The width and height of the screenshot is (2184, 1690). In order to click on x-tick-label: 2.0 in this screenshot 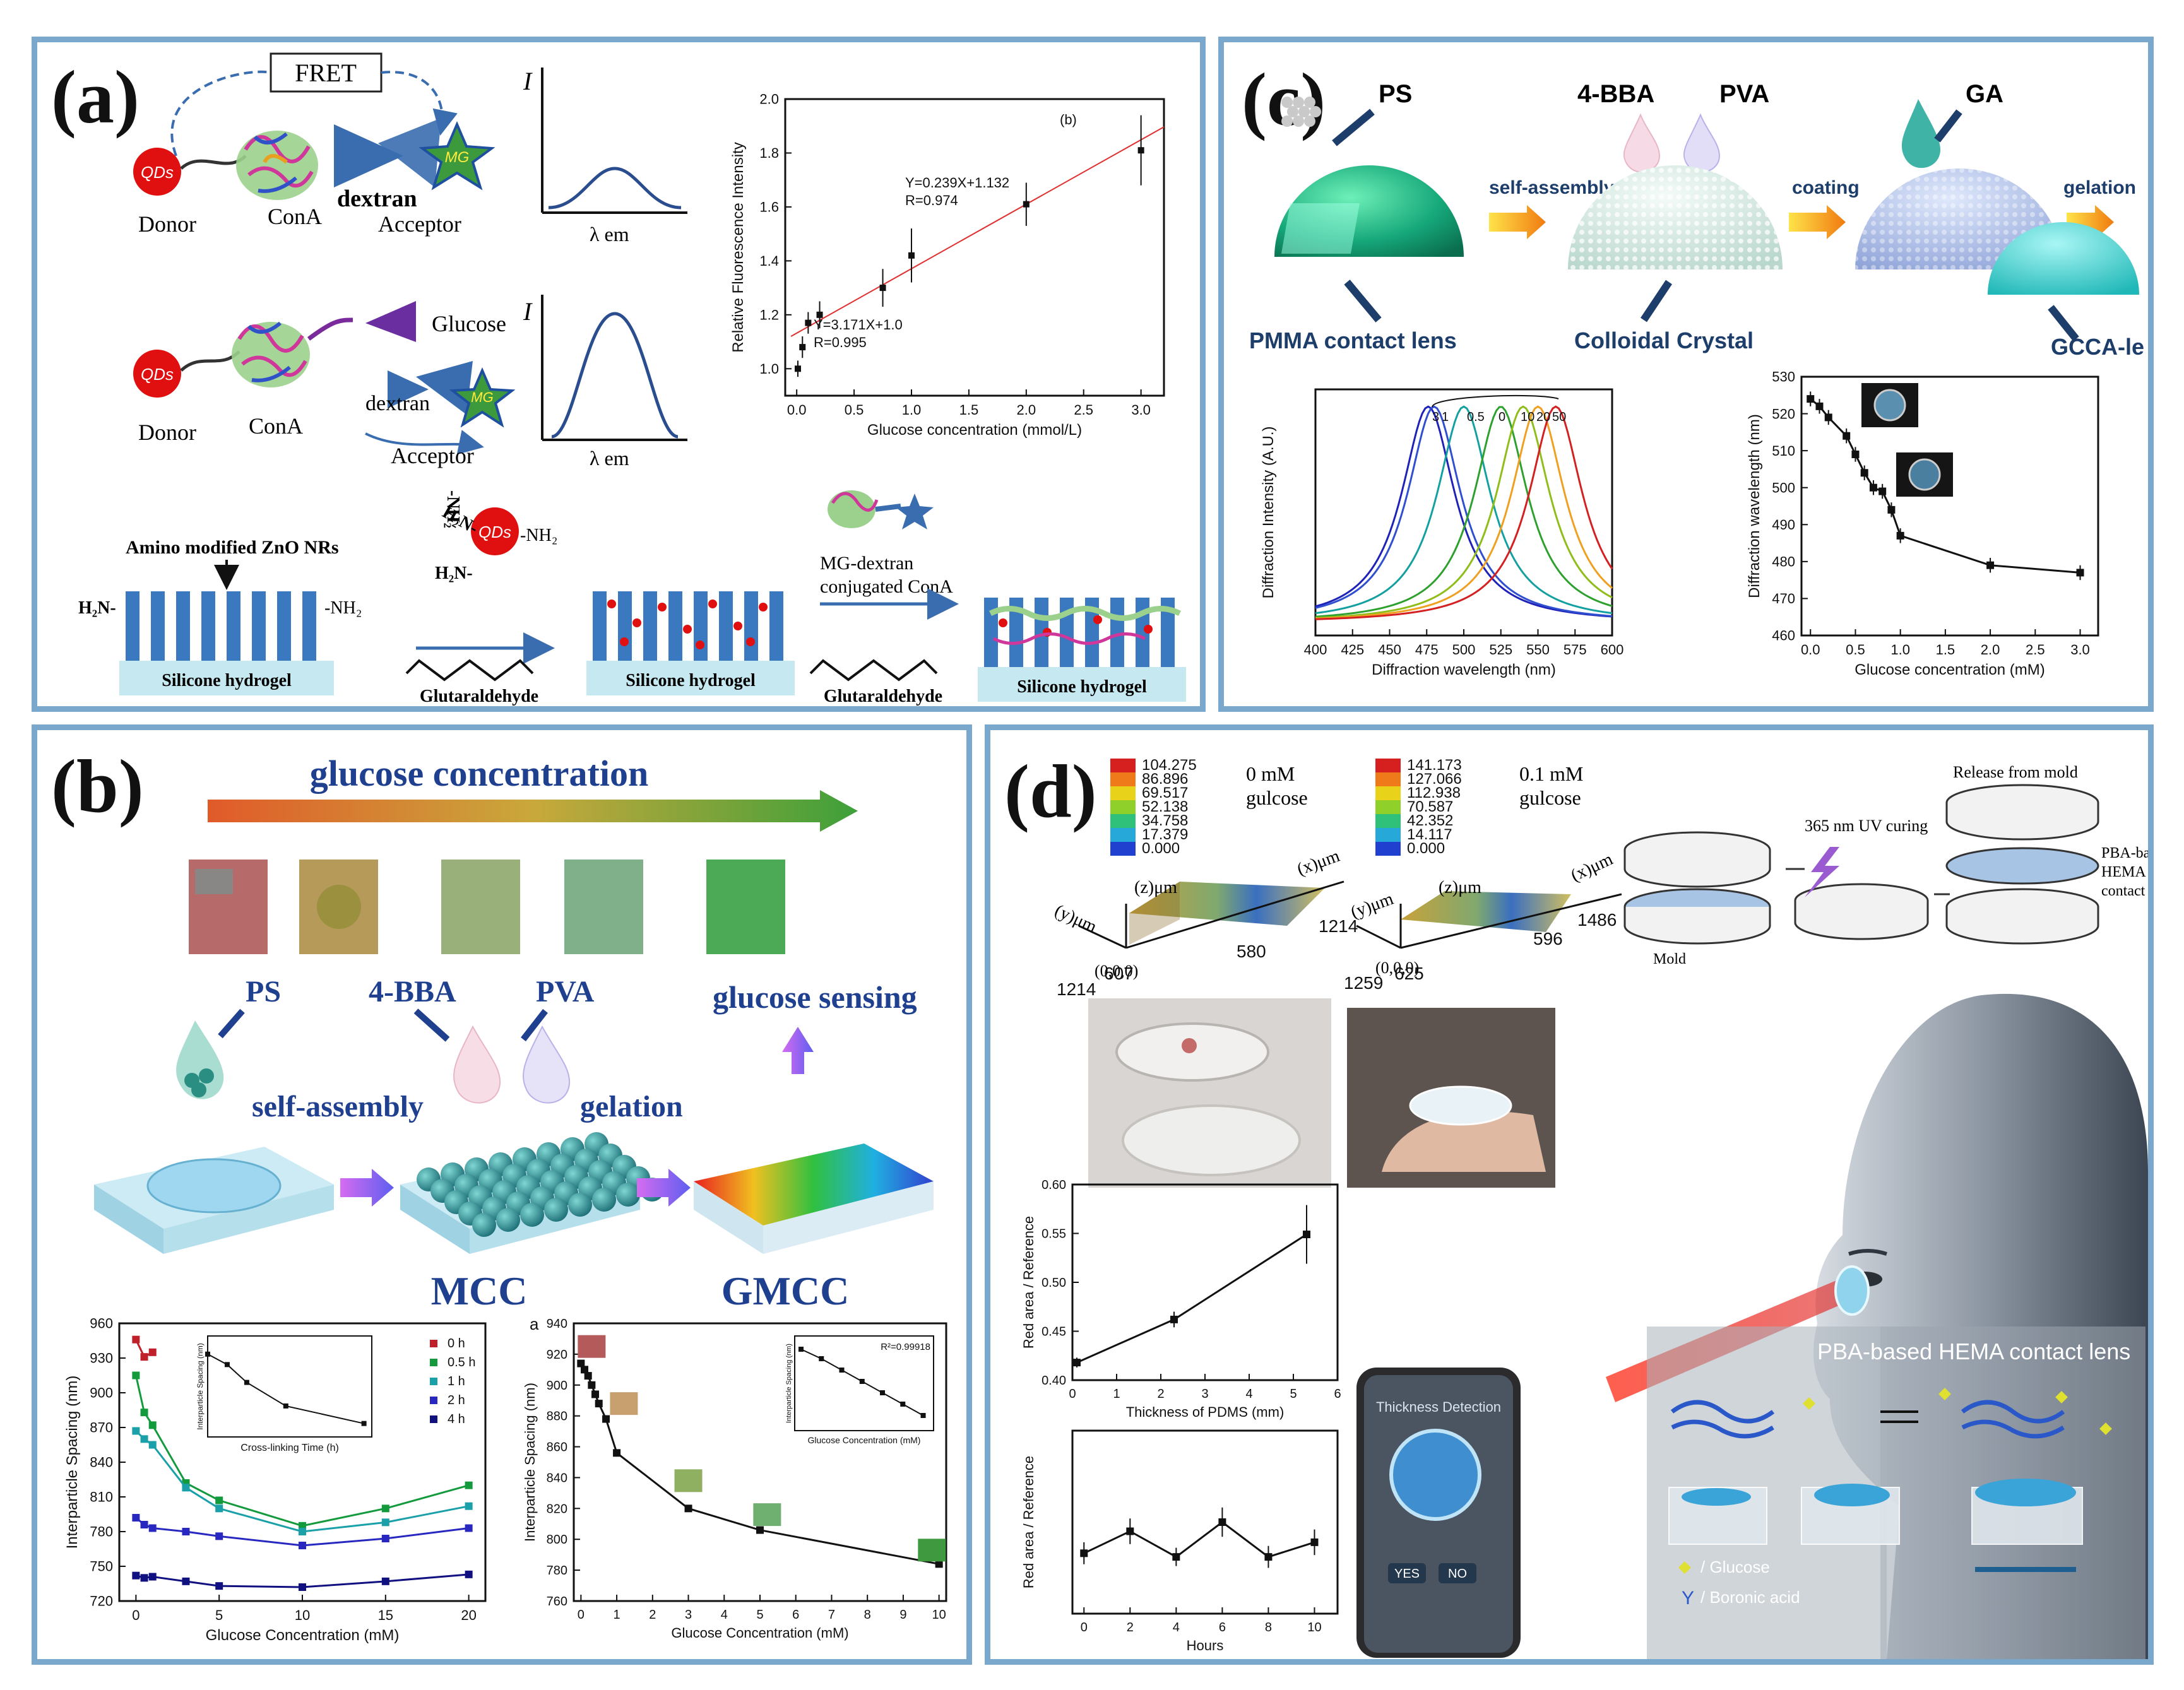, I will do `click(1990, 650)`.